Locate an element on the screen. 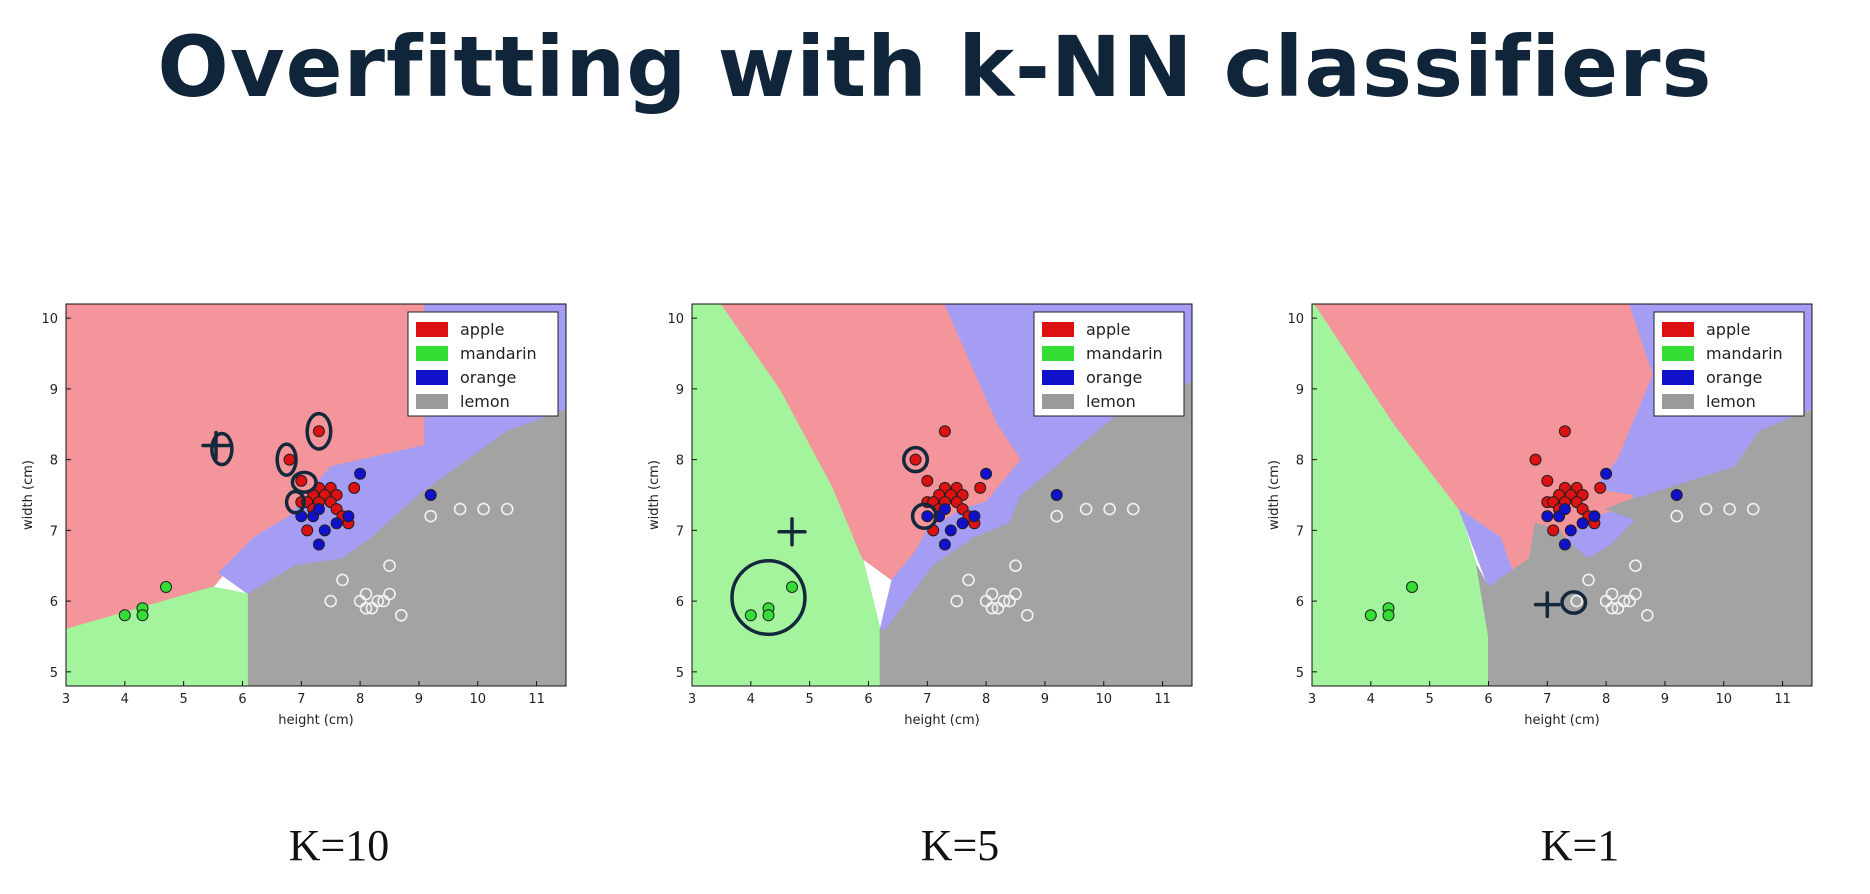  decision-regions is located at coordinates (942, 495).